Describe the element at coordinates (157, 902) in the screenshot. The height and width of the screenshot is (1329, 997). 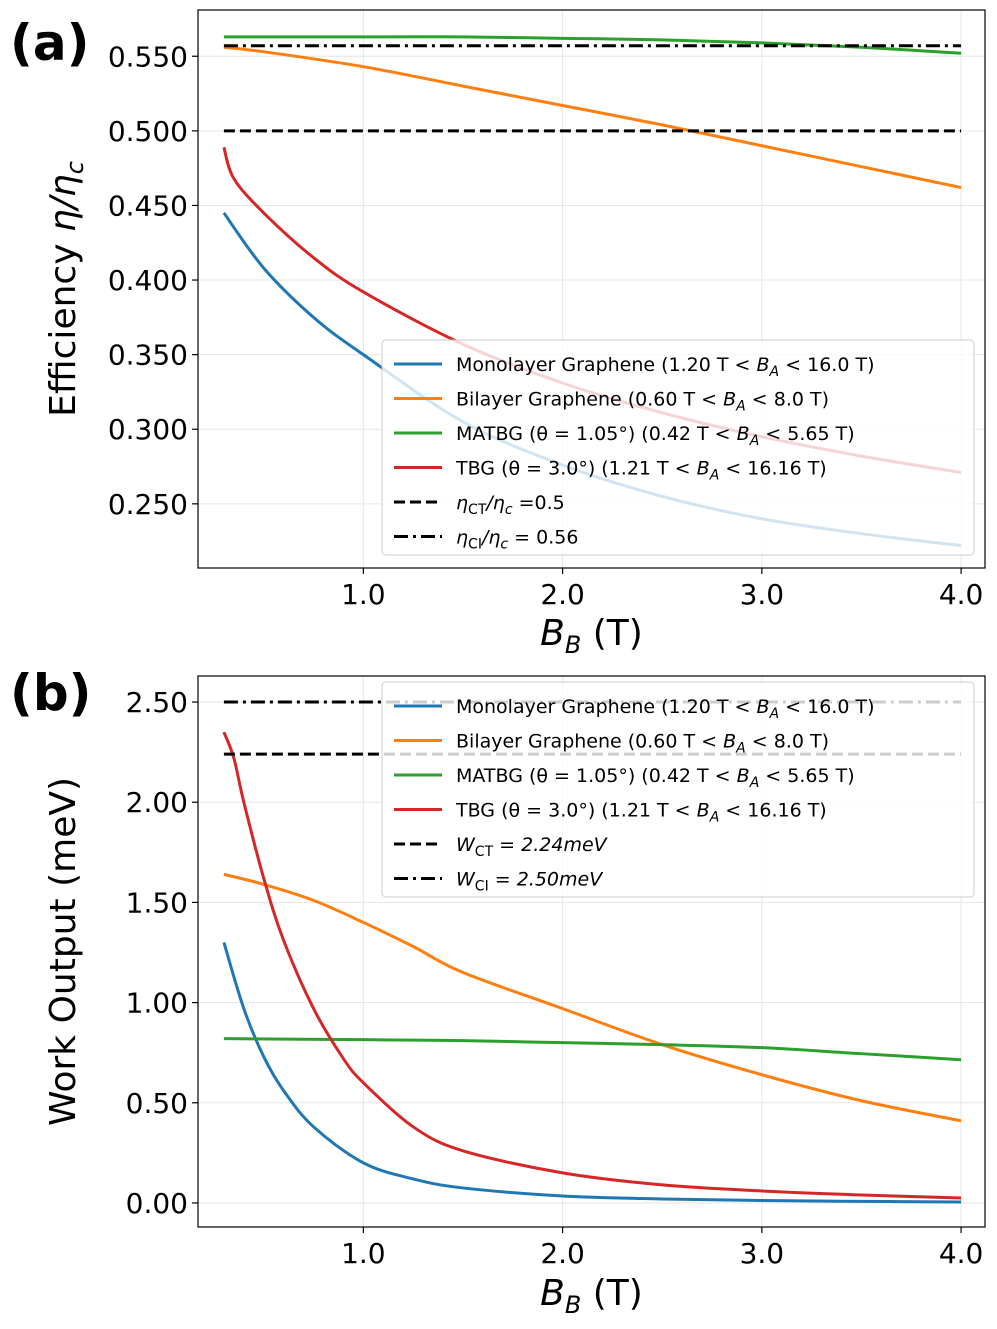
I see `y-tick-label: 1.50` at that location.